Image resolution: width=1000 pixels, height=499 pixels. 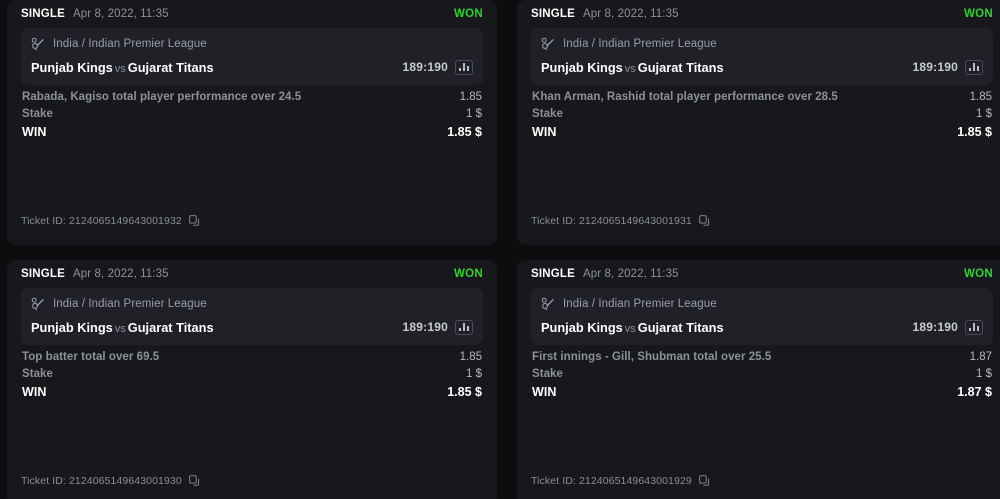 What do you see at coordinates (611, 221) in the screenshot?
I see `ticket-id: Ticket ID: 2124065149643001931` at bounding box center [611, 221].